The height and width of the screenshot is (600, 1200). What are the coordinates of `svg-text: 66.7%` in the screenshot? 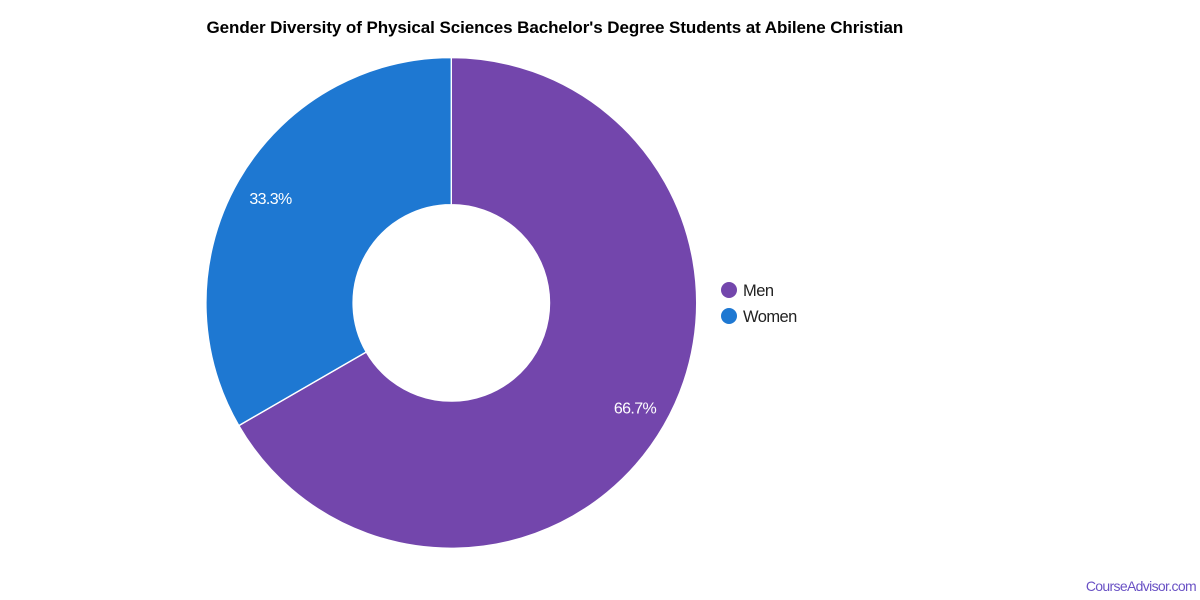 It's located at (635, 409).